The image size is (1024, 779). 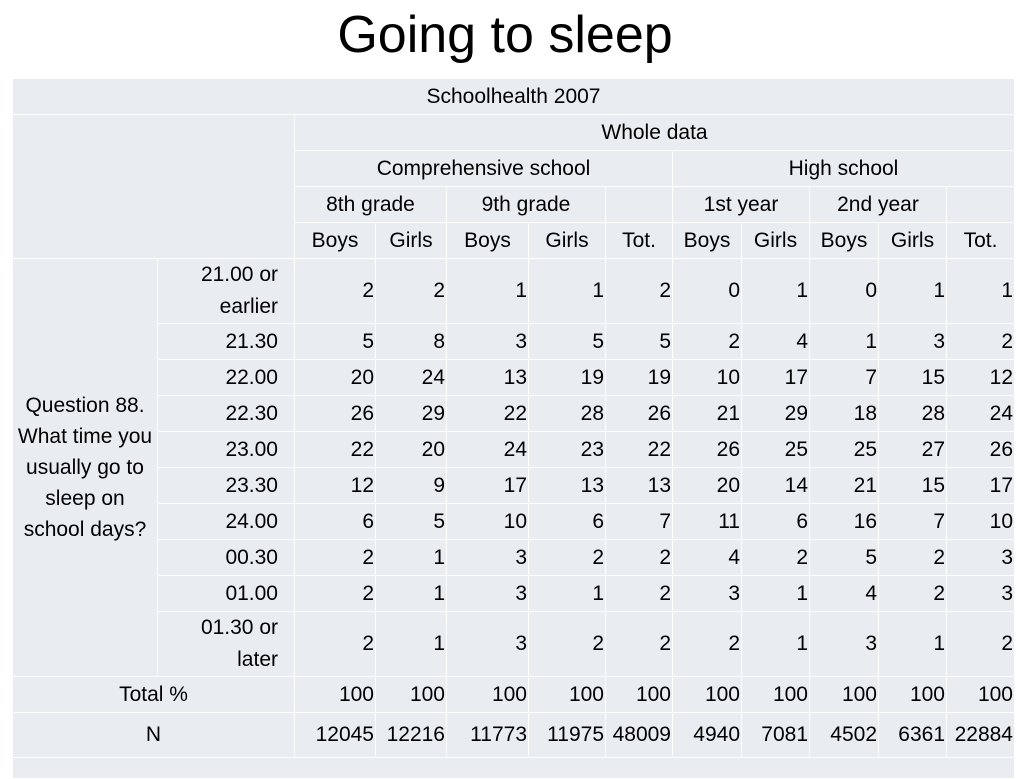 I want to click on empty-header-corner, so click(x=153, y=186).